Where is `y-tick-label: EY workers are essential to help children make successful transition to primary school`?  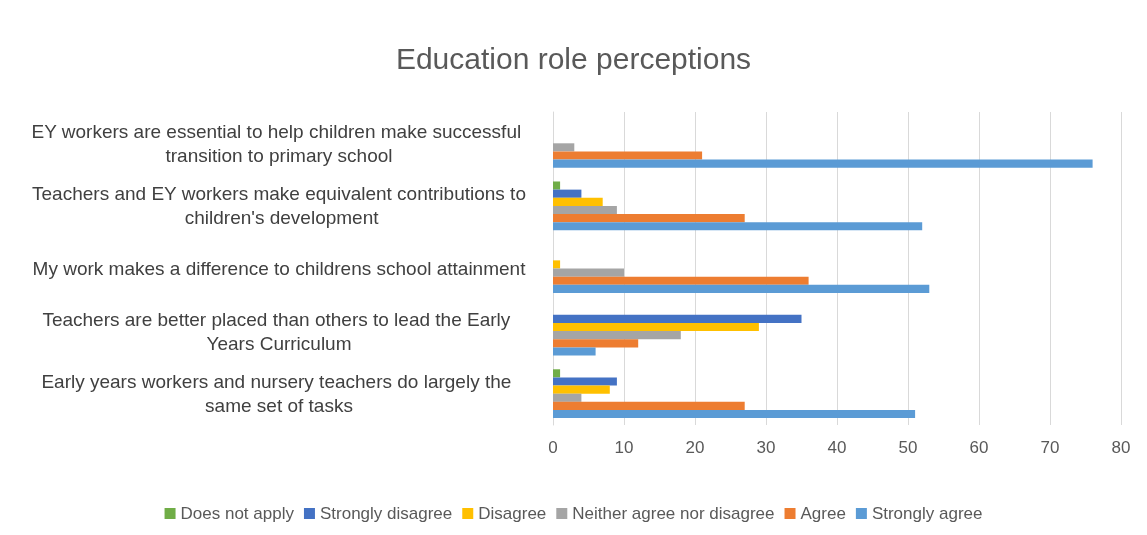
y-tick-label: EY workers are essential to help children make successful transition to primary school is located at coordinates (279, 143).